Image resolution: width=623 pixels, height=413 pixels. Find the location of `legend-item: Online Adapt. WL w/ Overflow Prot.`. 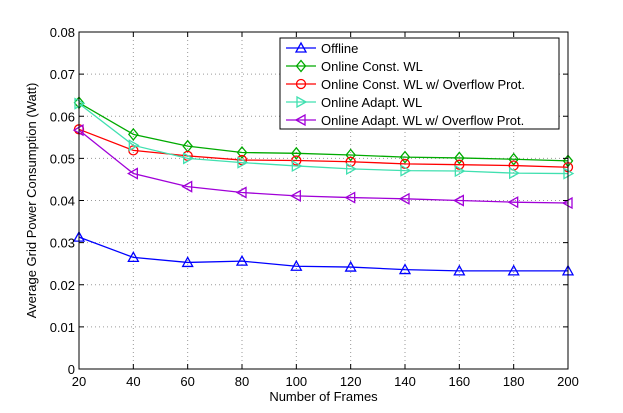

legend-item: Online Adapt. WL w/ Overflow Prot. is located at coordinates (405, 120).